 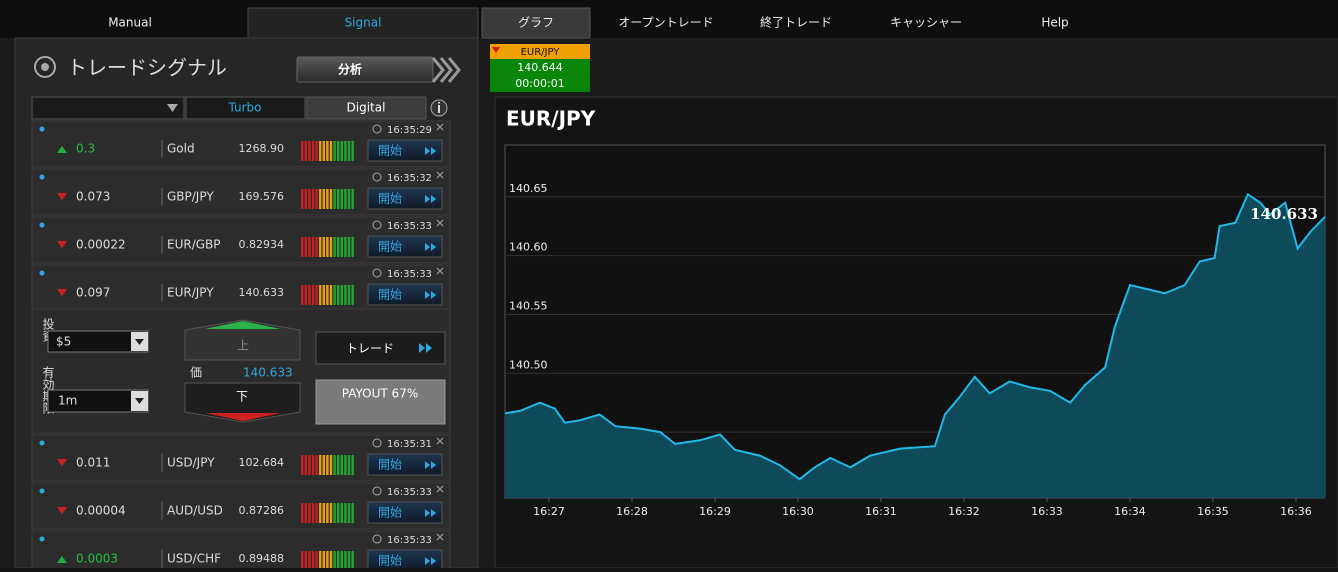 I want to click on price: 102.684, so click(x=262, y=462).